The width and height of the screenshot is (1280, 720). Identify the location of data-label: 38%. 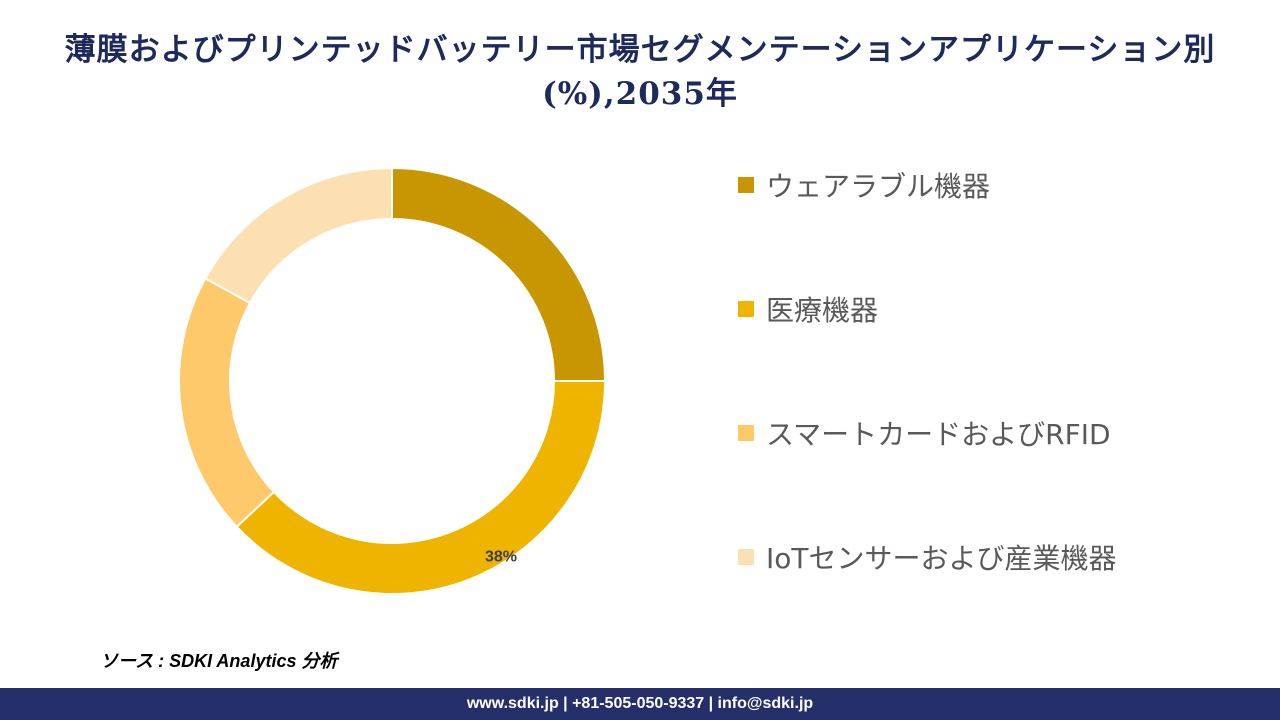
(501, 556).